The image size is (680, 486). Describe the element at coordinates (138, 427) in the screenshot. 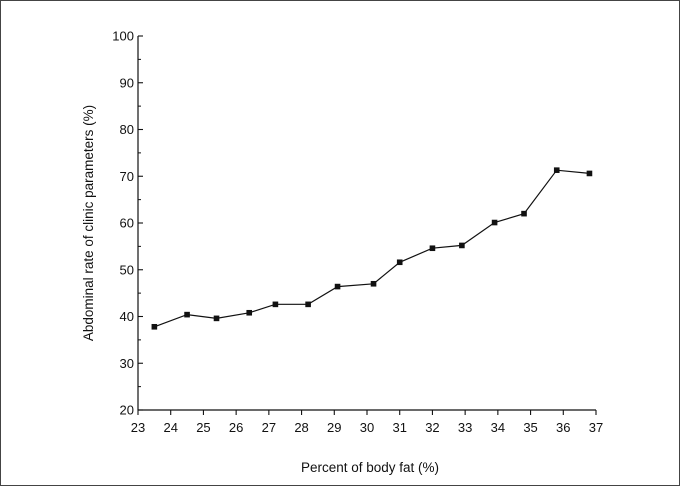

I see `x-tick-label: 23` at that location.